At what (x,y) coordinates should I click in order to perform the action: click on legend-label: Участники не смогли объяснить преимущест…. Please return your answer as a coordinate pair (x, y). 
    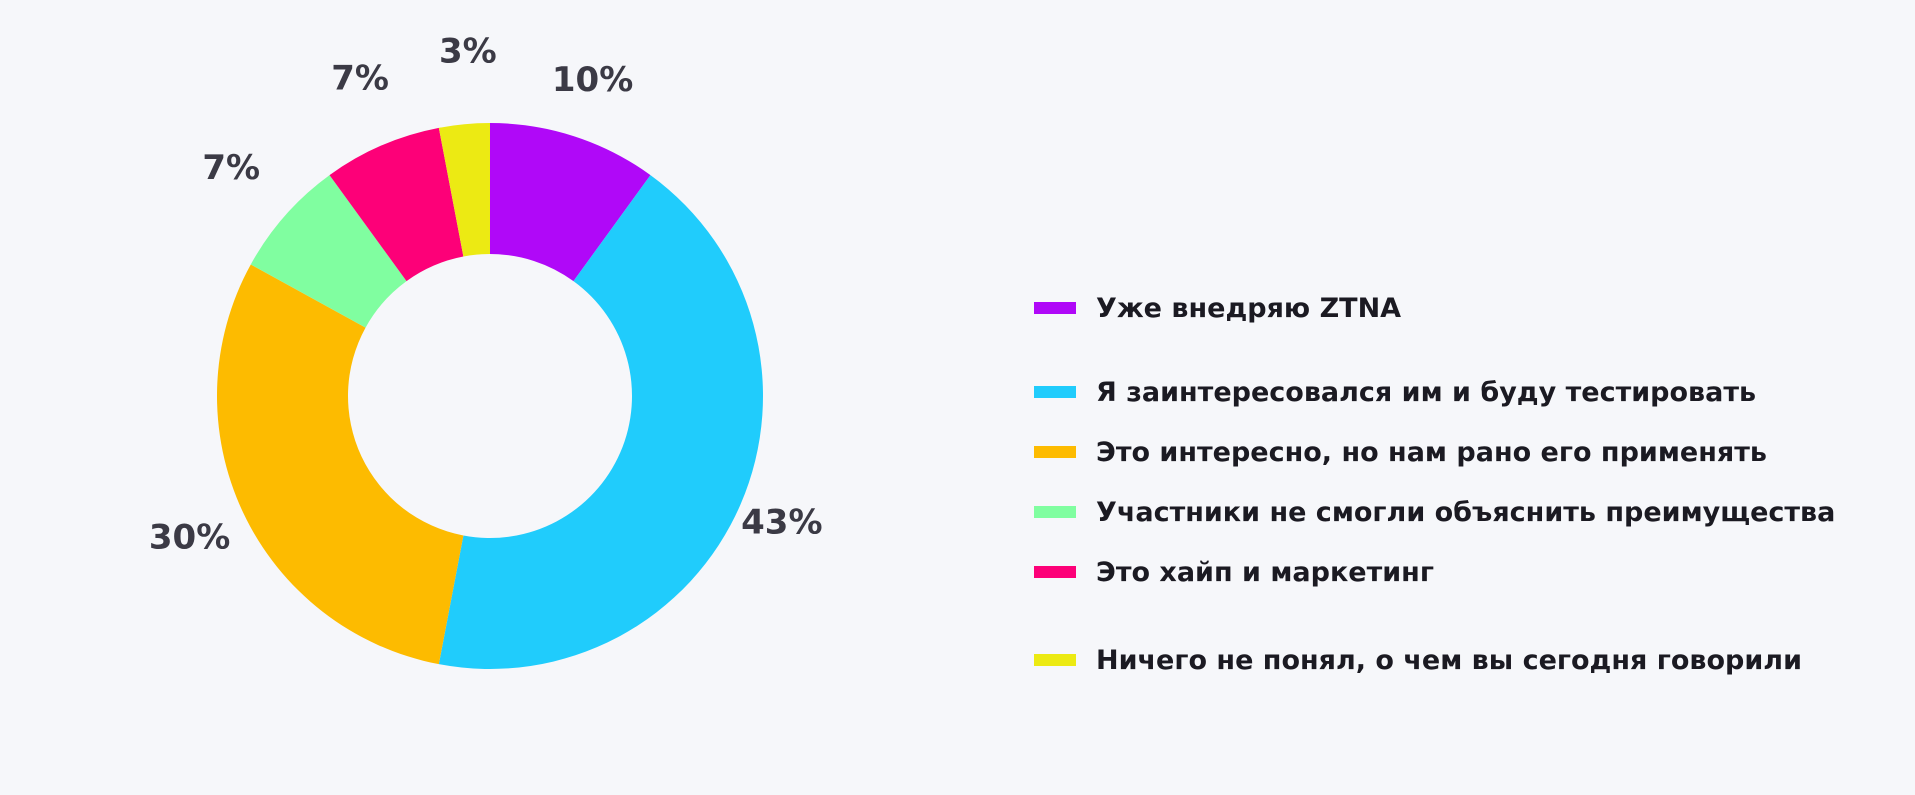
    Looking at the image, I should click on (1466, 512).